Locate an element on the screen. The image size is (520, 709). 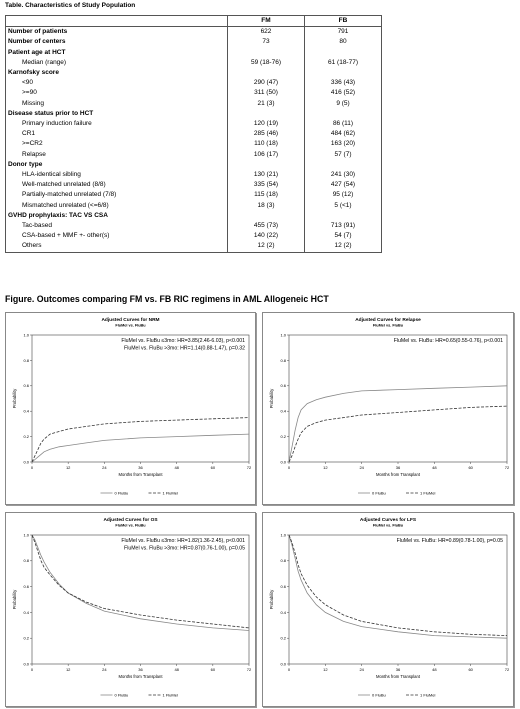
chart-title: Adjusted Curves for LFS is located at coordinates (388, 520).